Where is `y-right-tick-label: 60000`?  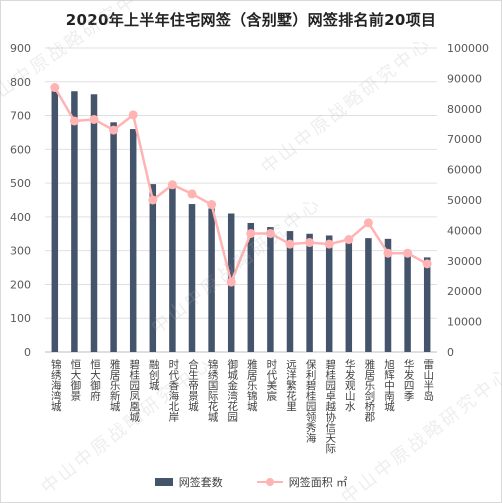
y-right-tick-label: 60000 is located at coordinates (464, 170).